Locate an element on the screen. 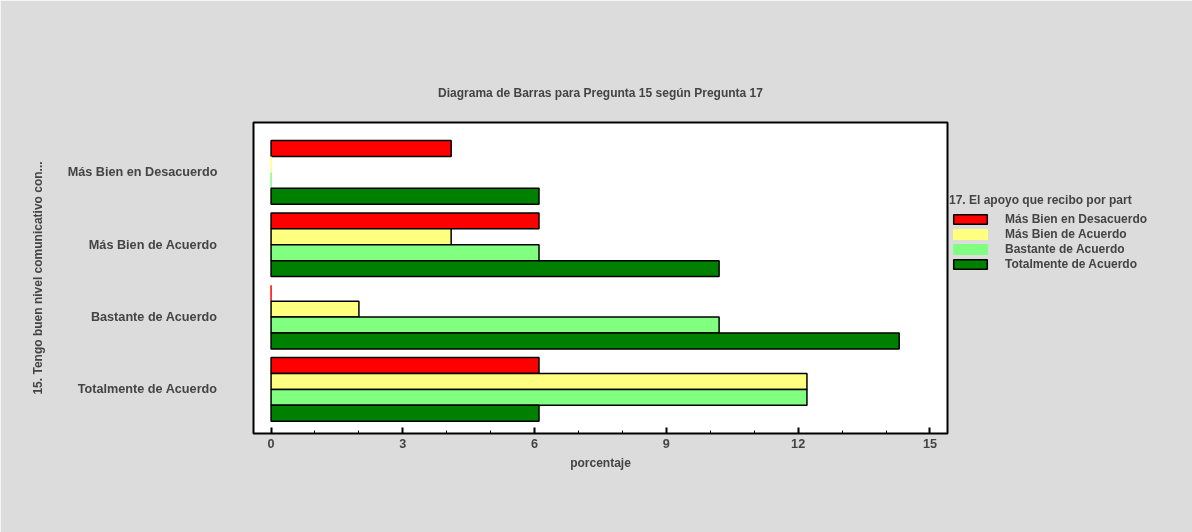  x-tick-label: 6 is located at coordinates (535, 443).